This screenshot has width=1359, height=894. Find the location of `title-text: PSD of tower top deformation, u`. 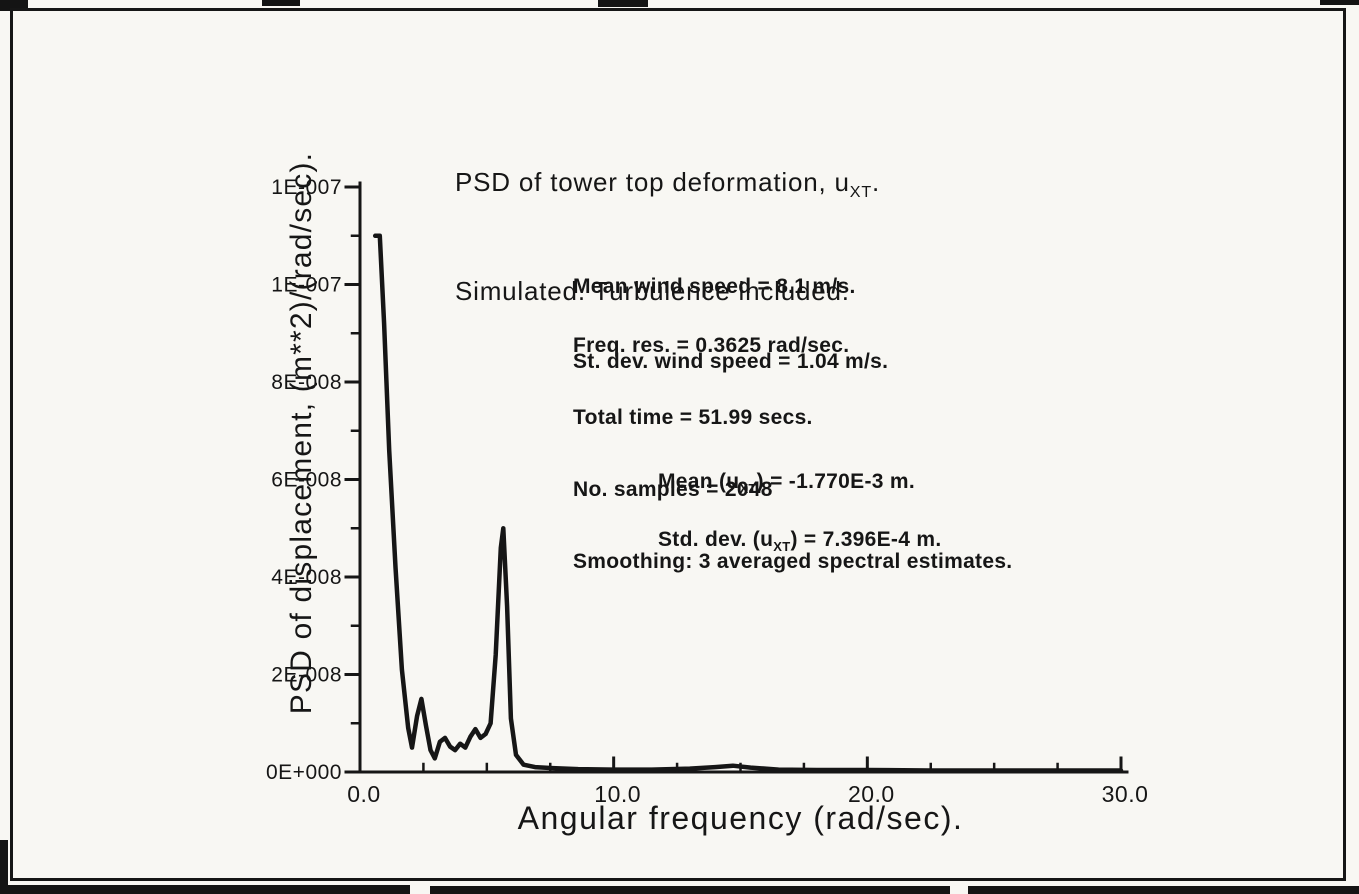

title-text: PSD of tower top deformation, u is located at coordinates (652, 182).